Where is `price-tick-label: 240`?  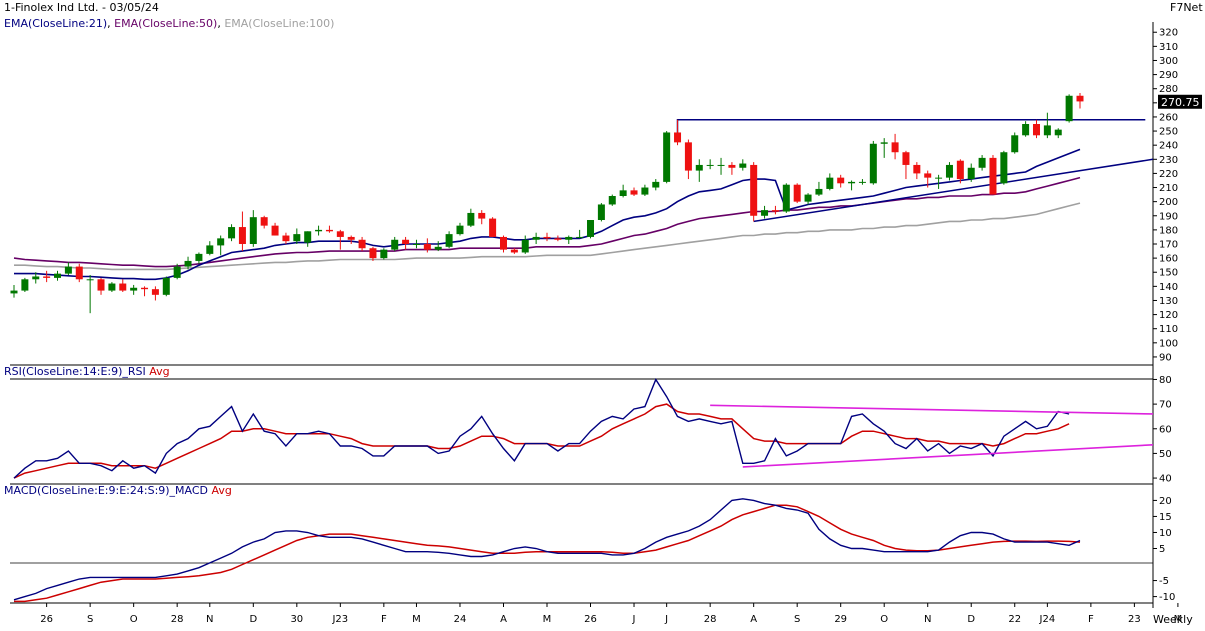 price-tick-label: 240 is located at coordinates (1168, 146).